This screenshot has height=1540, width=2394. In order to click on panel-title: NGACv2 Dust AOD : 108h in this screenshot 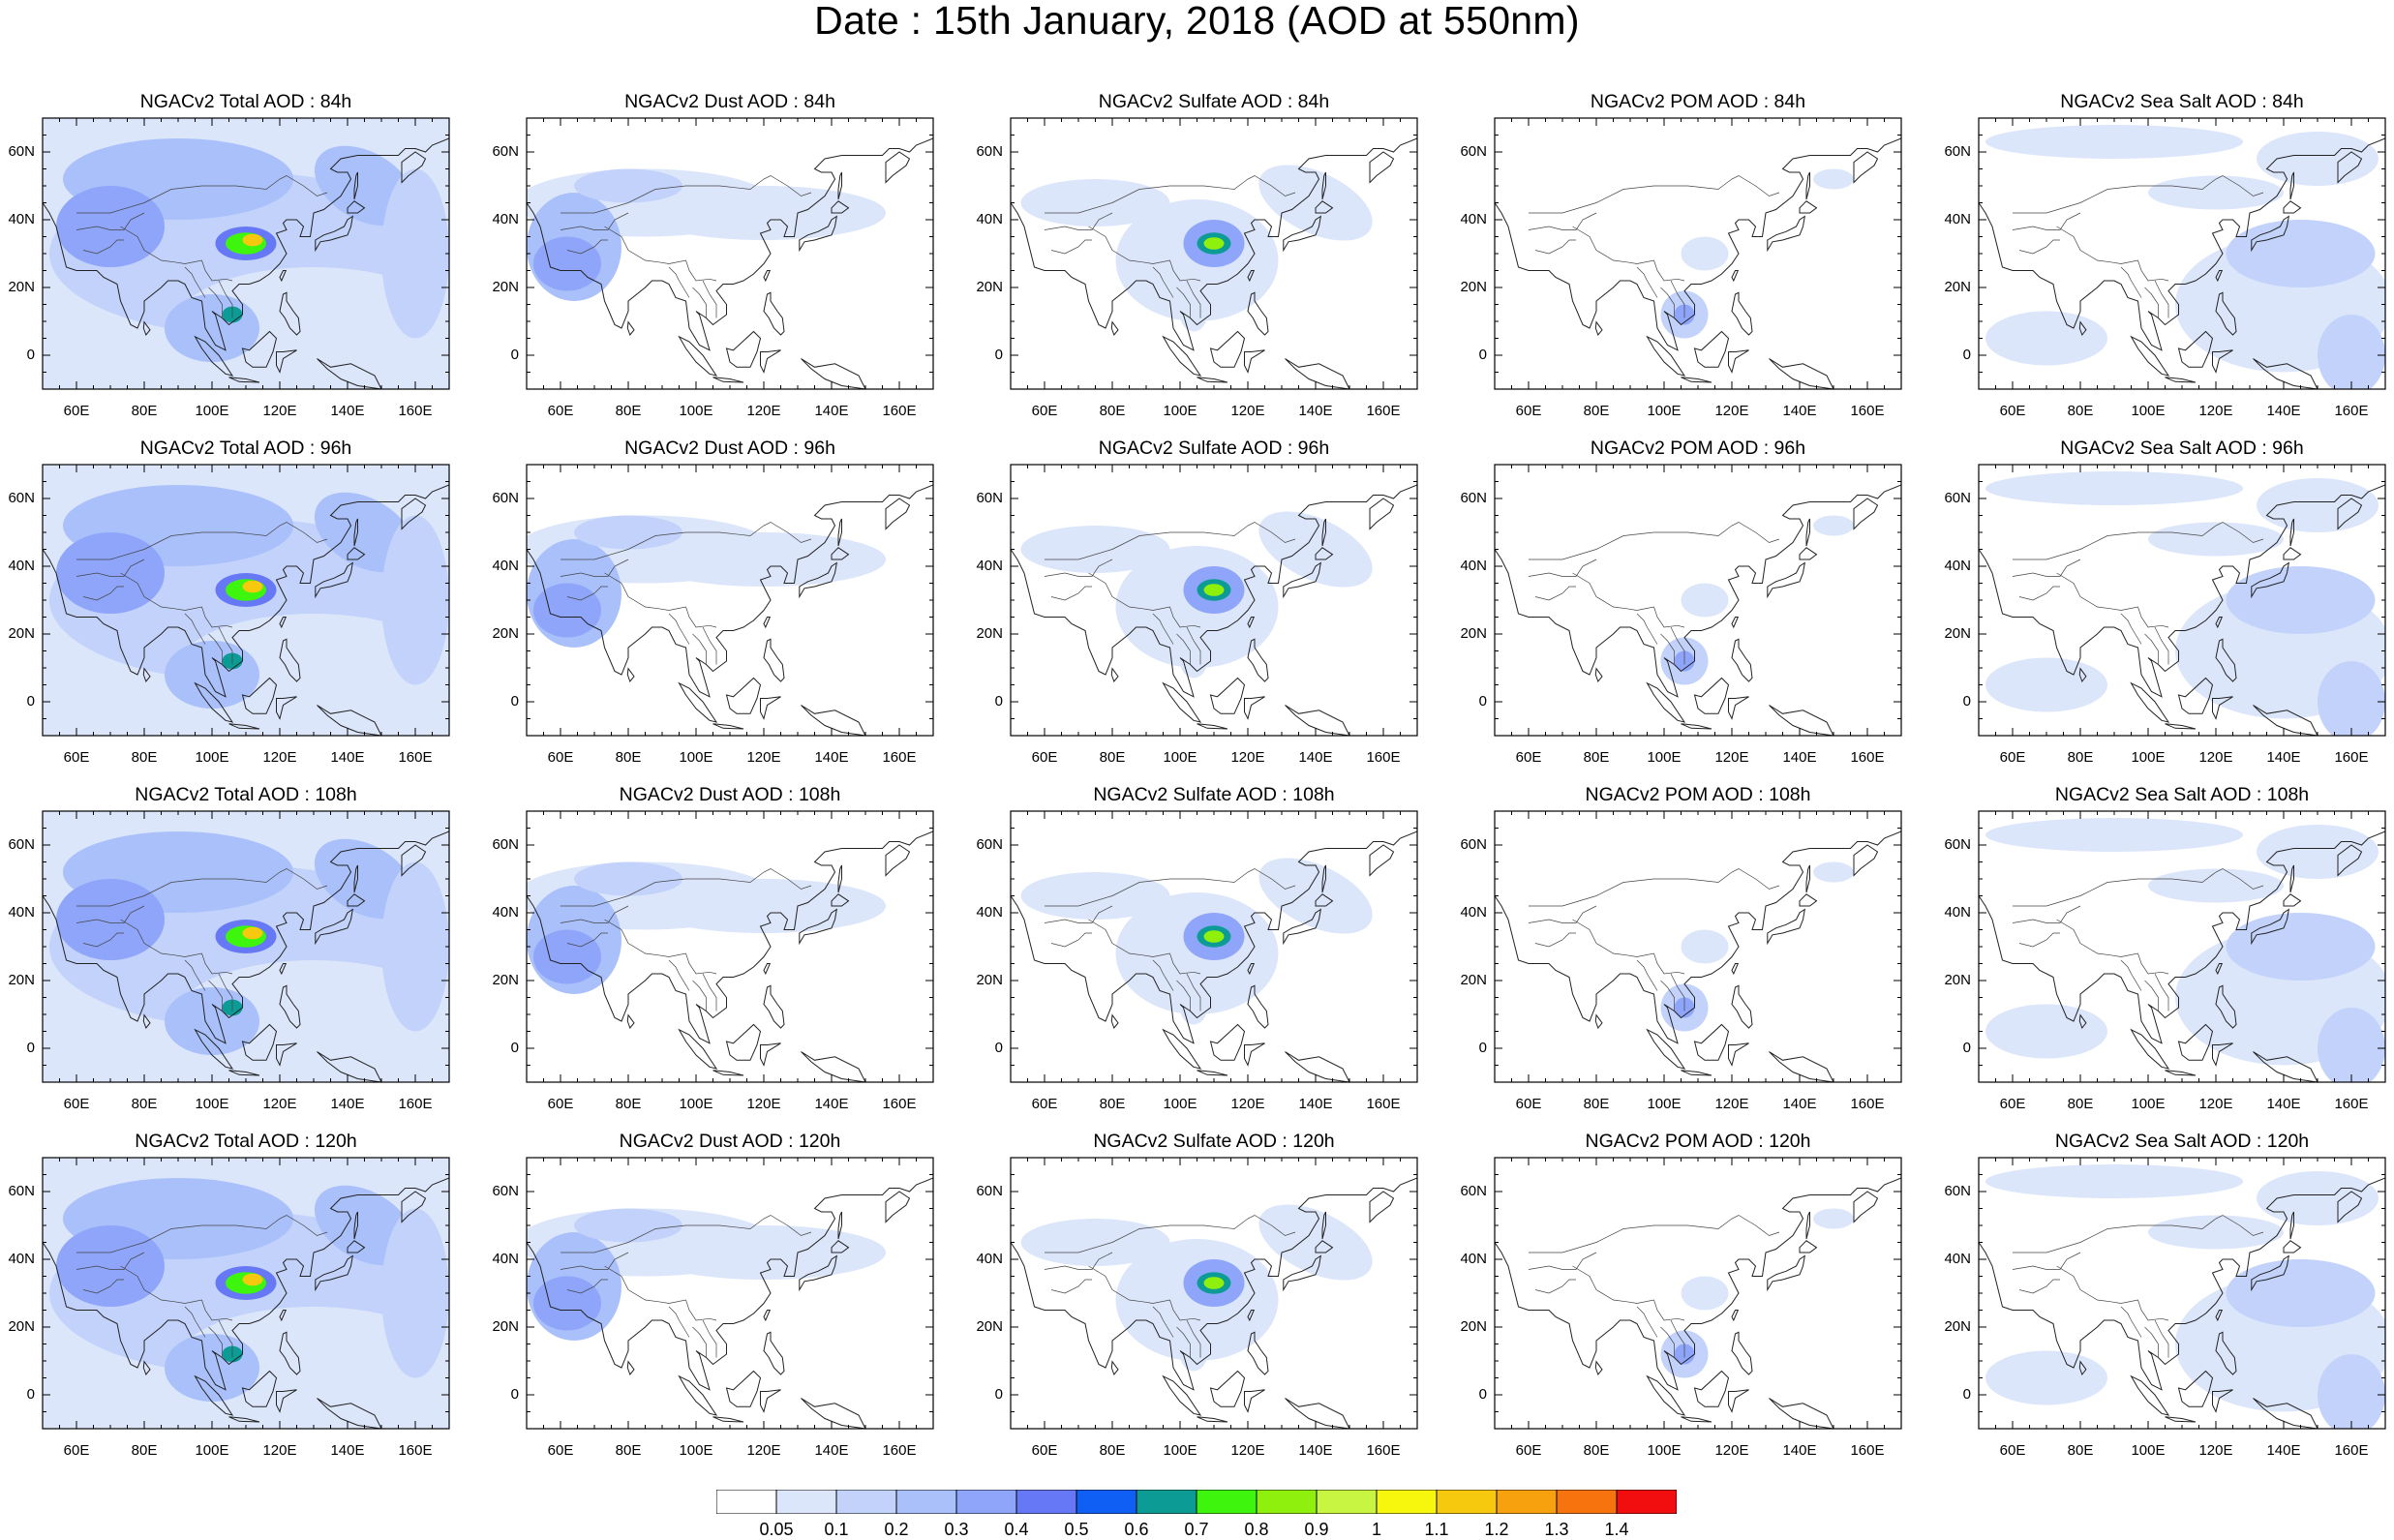, I will do `click(730, 794)`.